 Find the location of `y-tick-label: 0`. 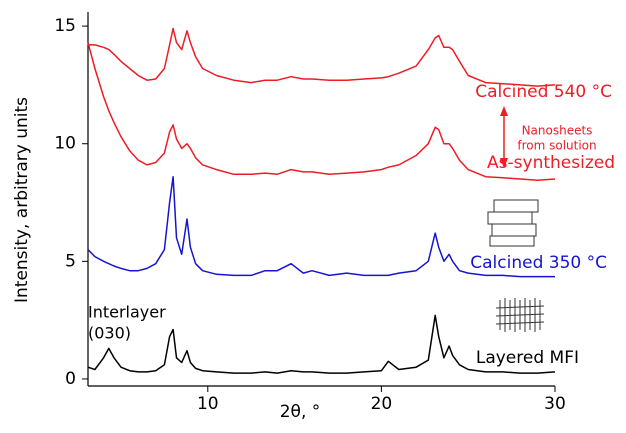

y-tick-label: 0 is located at coordinates (70, 379).